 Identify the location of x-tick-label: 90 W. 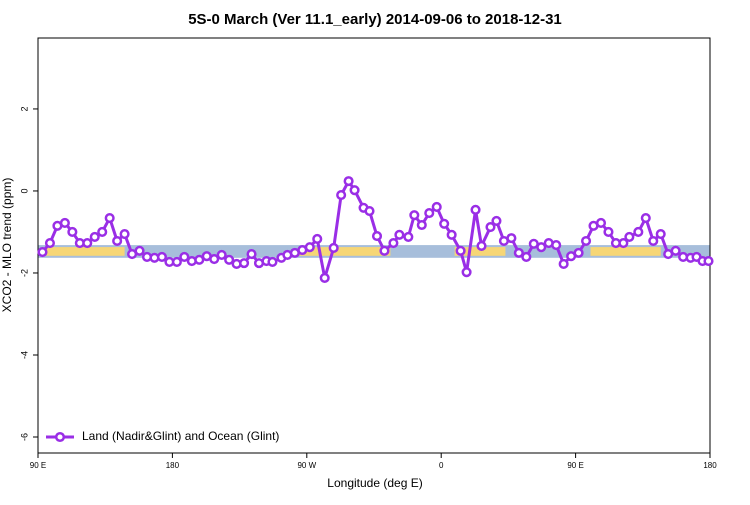
(306, 465).